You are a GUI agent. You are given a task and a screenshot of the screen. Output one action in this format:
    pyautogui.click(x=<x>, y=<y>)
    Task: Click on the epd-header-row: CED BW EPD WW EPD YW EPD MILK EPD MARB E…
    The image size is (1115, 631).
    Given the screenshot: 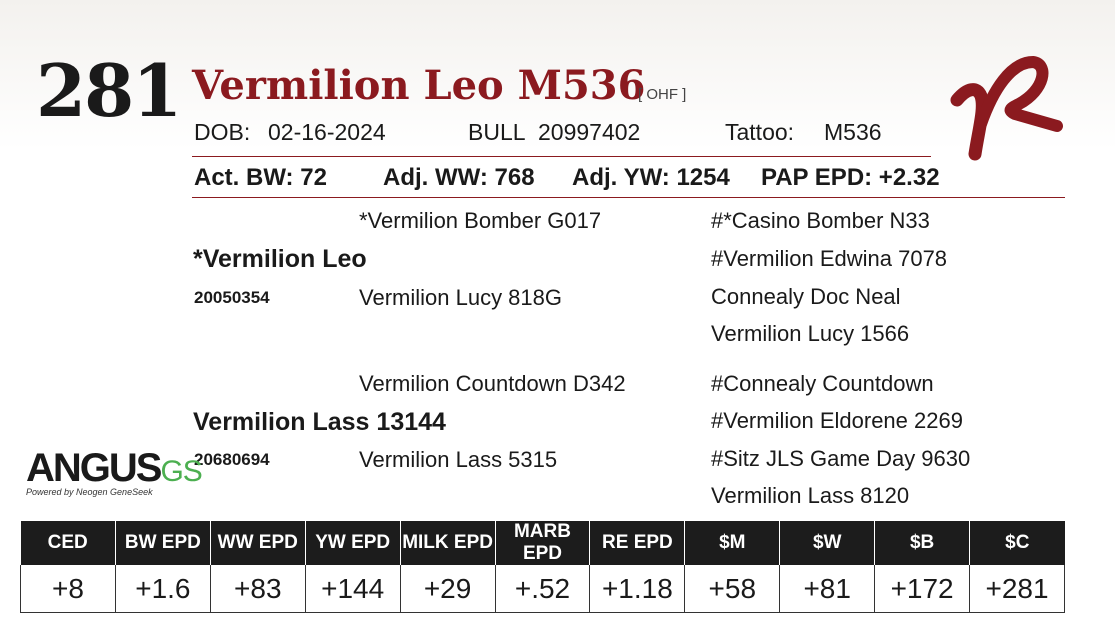 What is the action you would take?
    pyautogui.click(x=542, y=543)
    